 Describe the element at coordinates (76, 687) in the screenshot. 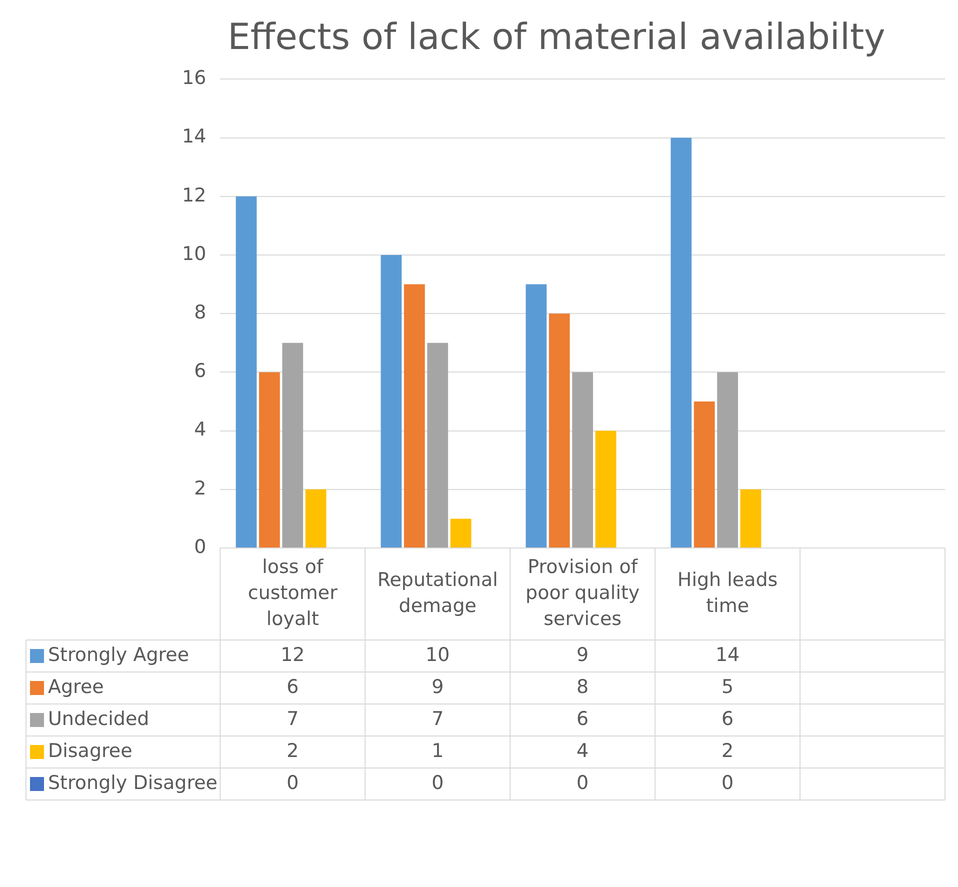

I see `legend-label: Agree` at that location.